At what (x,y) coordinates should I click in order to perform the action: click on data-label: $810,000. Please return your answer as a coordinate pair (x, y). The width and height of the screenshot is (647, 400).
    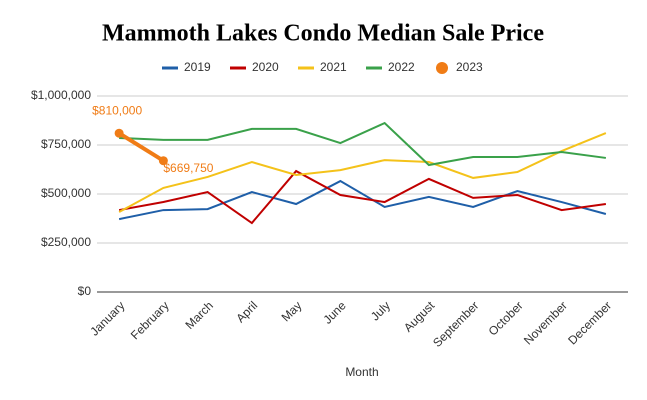
    Looking at the image, I should click on (117, 110).